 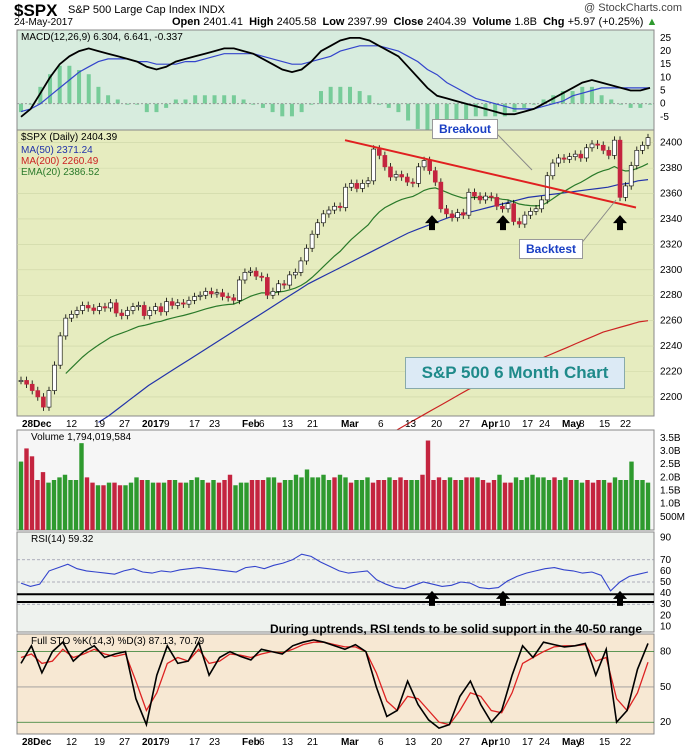 I want to click on x-axis-label-bottom: 12, so click(x=72, y=742).